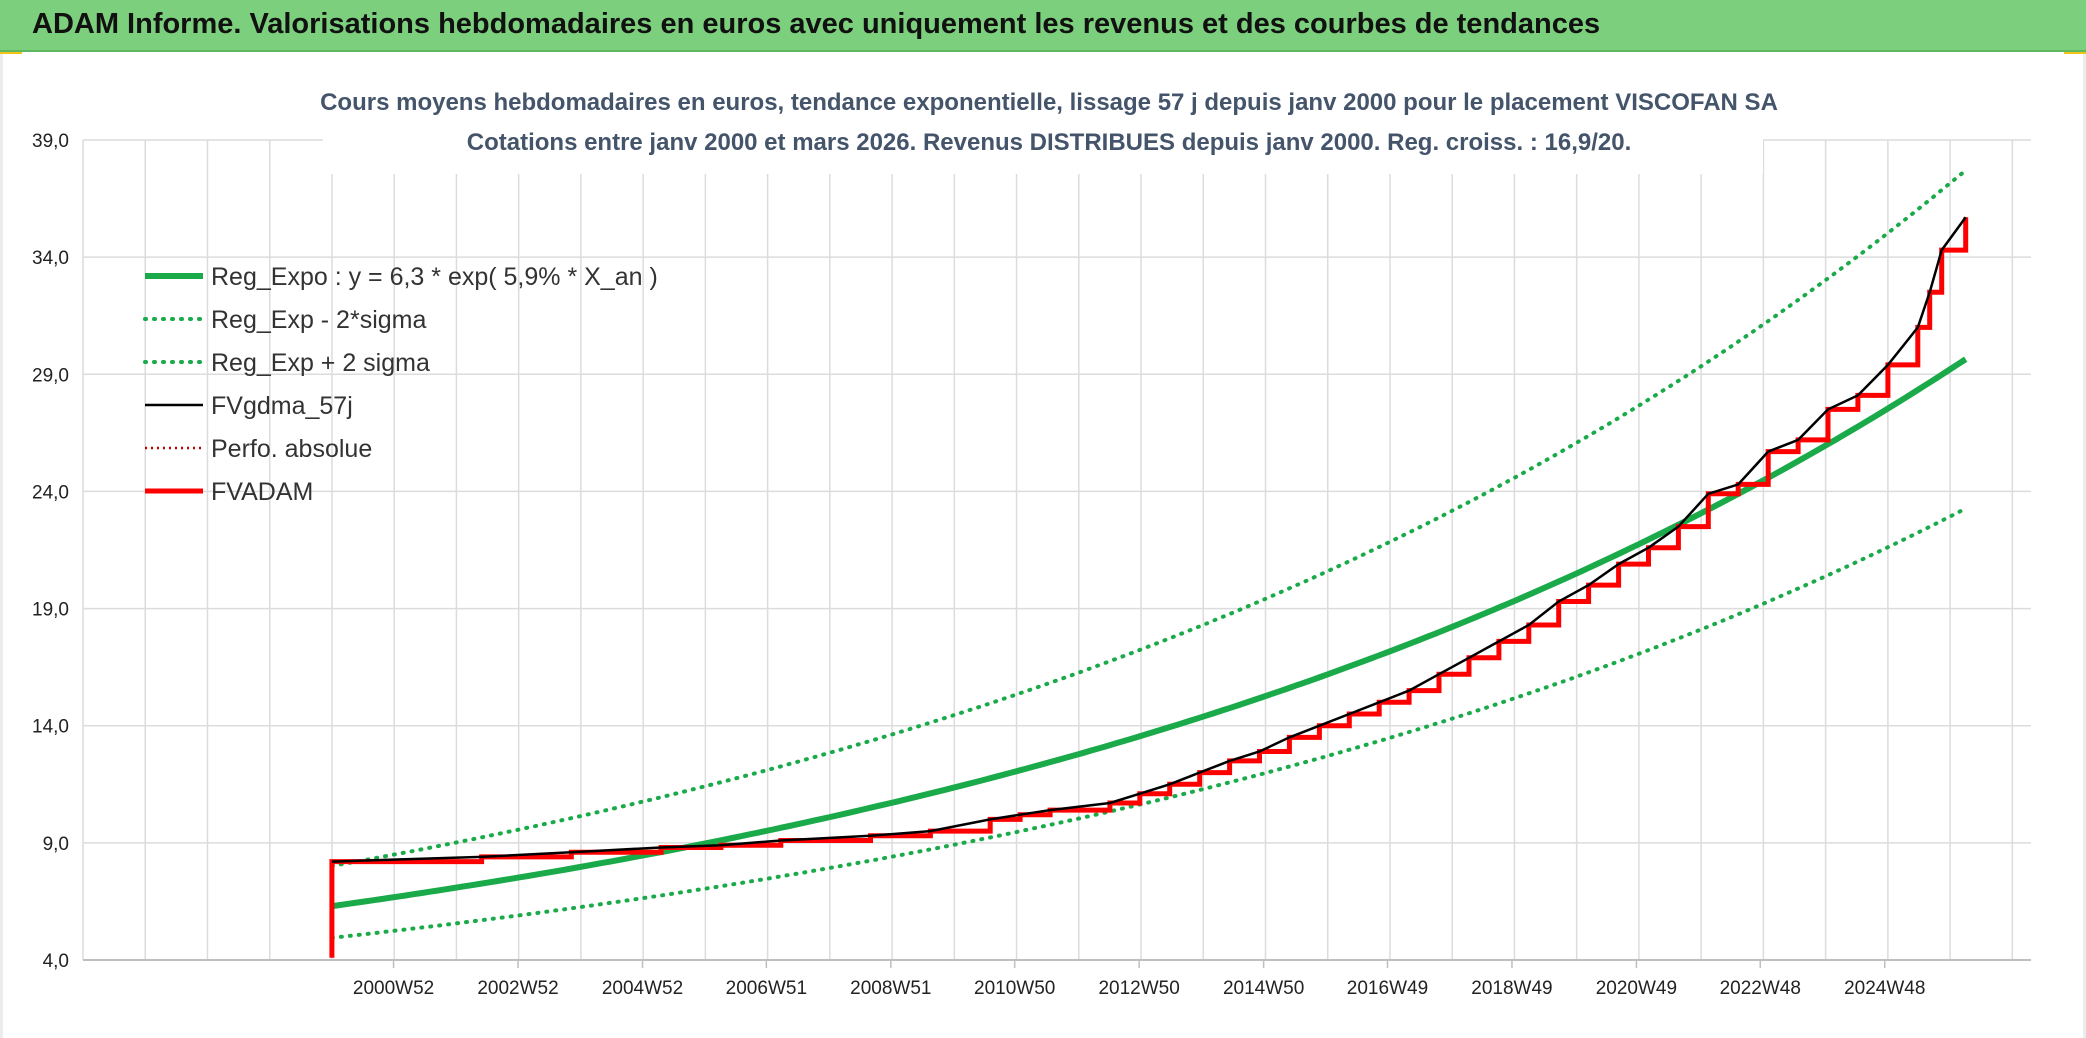 Image resolution: width=2086 pixels, height=1038 pixels. What do you see at coordinates (434, 277) in the screenshot?
I see `legend-label: Reg_Expo : y = 6,3 * exp( 5,9% * X_an )` at bounding box center [434, 277].